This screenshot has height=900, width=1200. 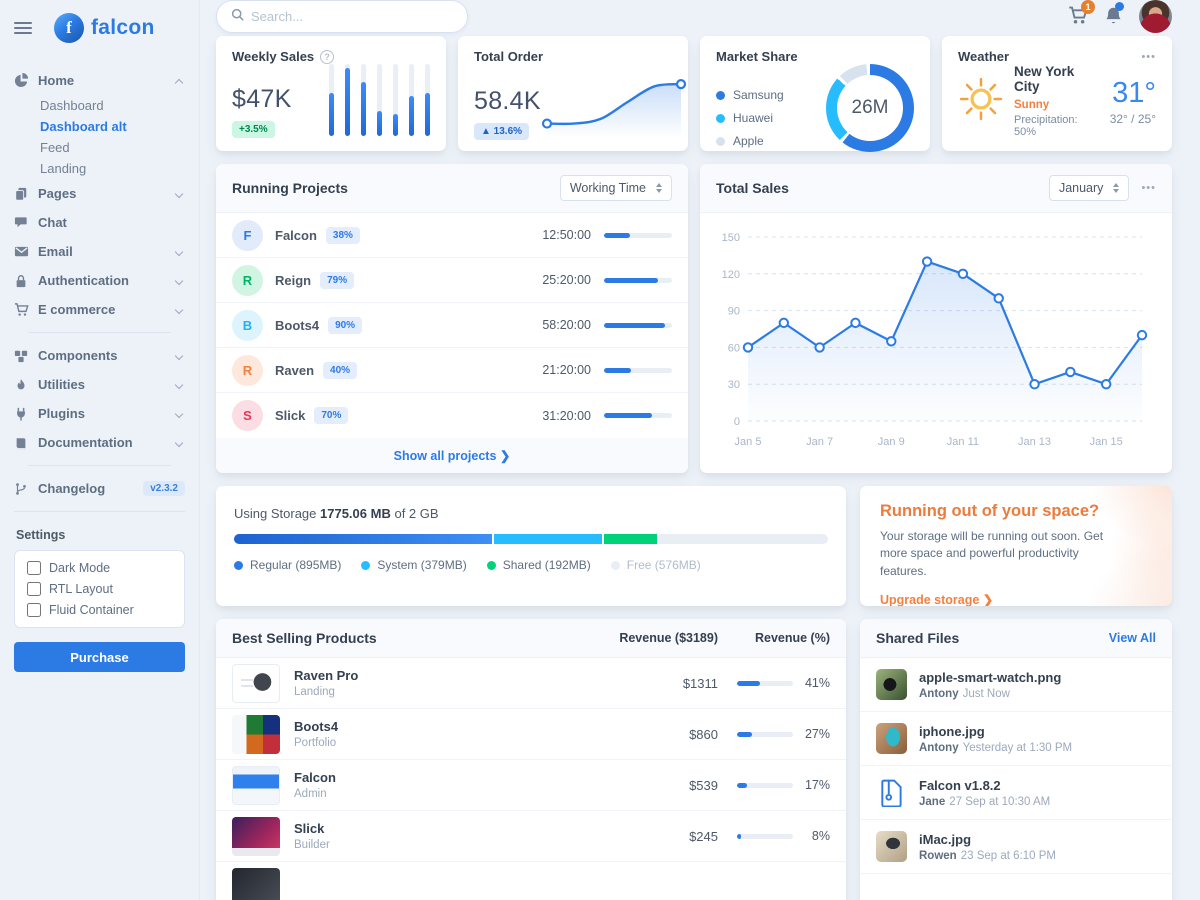 What do you see at coordinates (72, 105) in the screenshot?
I see `sidebar-item-dashboard: Dashboard` at bounding box center [72, 105].